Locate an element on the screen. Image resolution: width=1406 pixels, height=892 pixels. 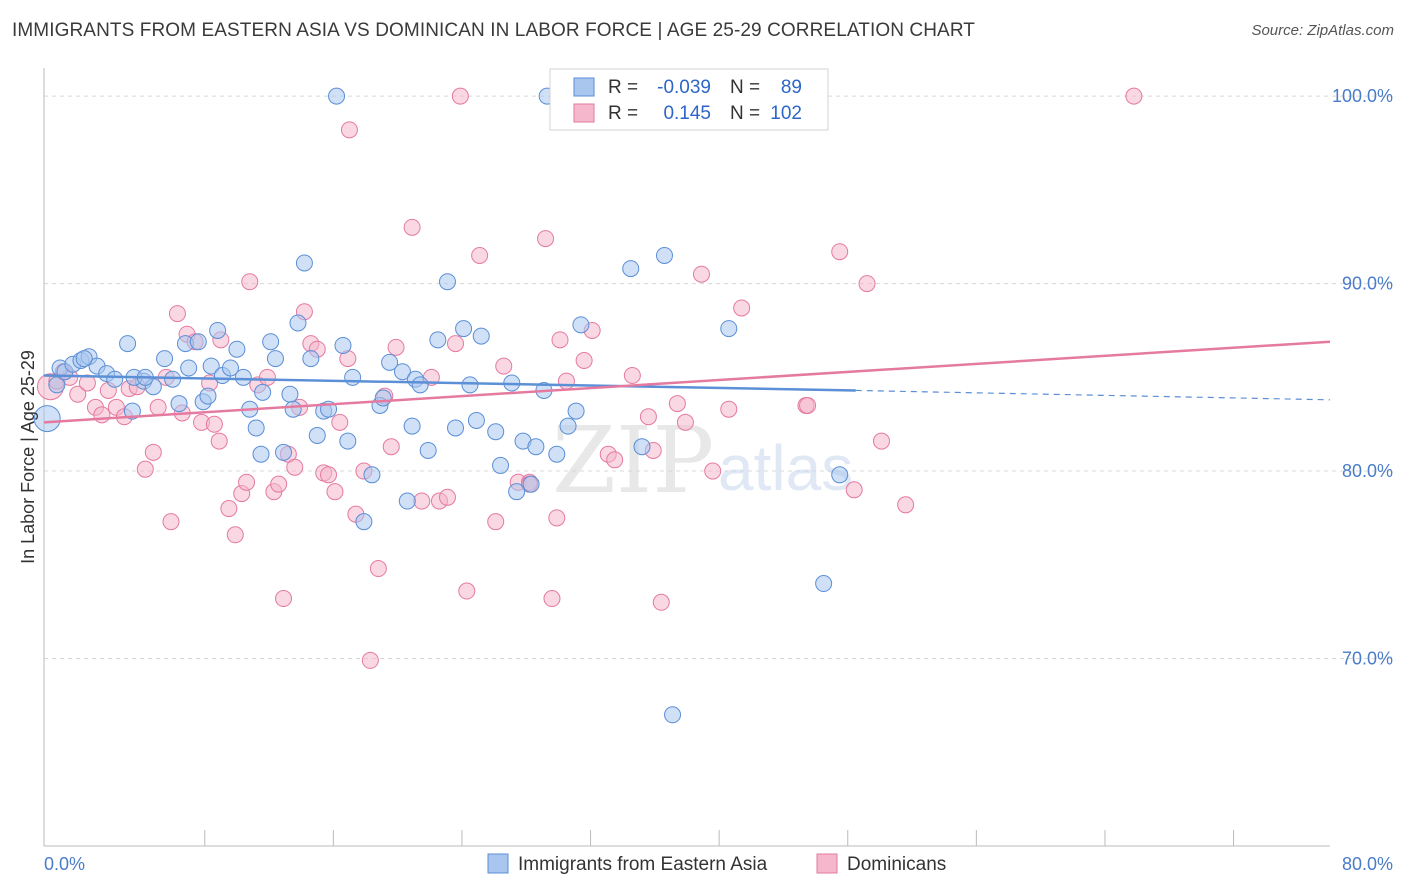
series-legend-label-pink: Dominicans is located at coordinates (896, 864).